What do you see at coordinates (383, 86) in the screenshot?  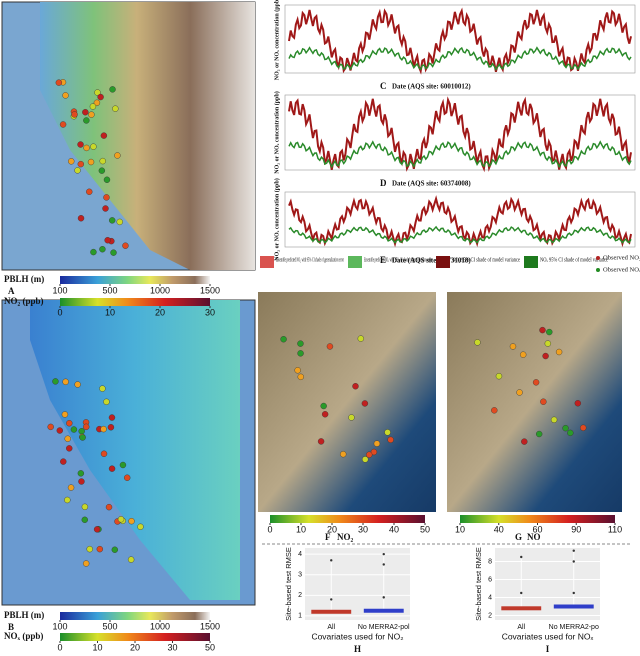 I see `panel-label: C` at bounding box center [383, 86].